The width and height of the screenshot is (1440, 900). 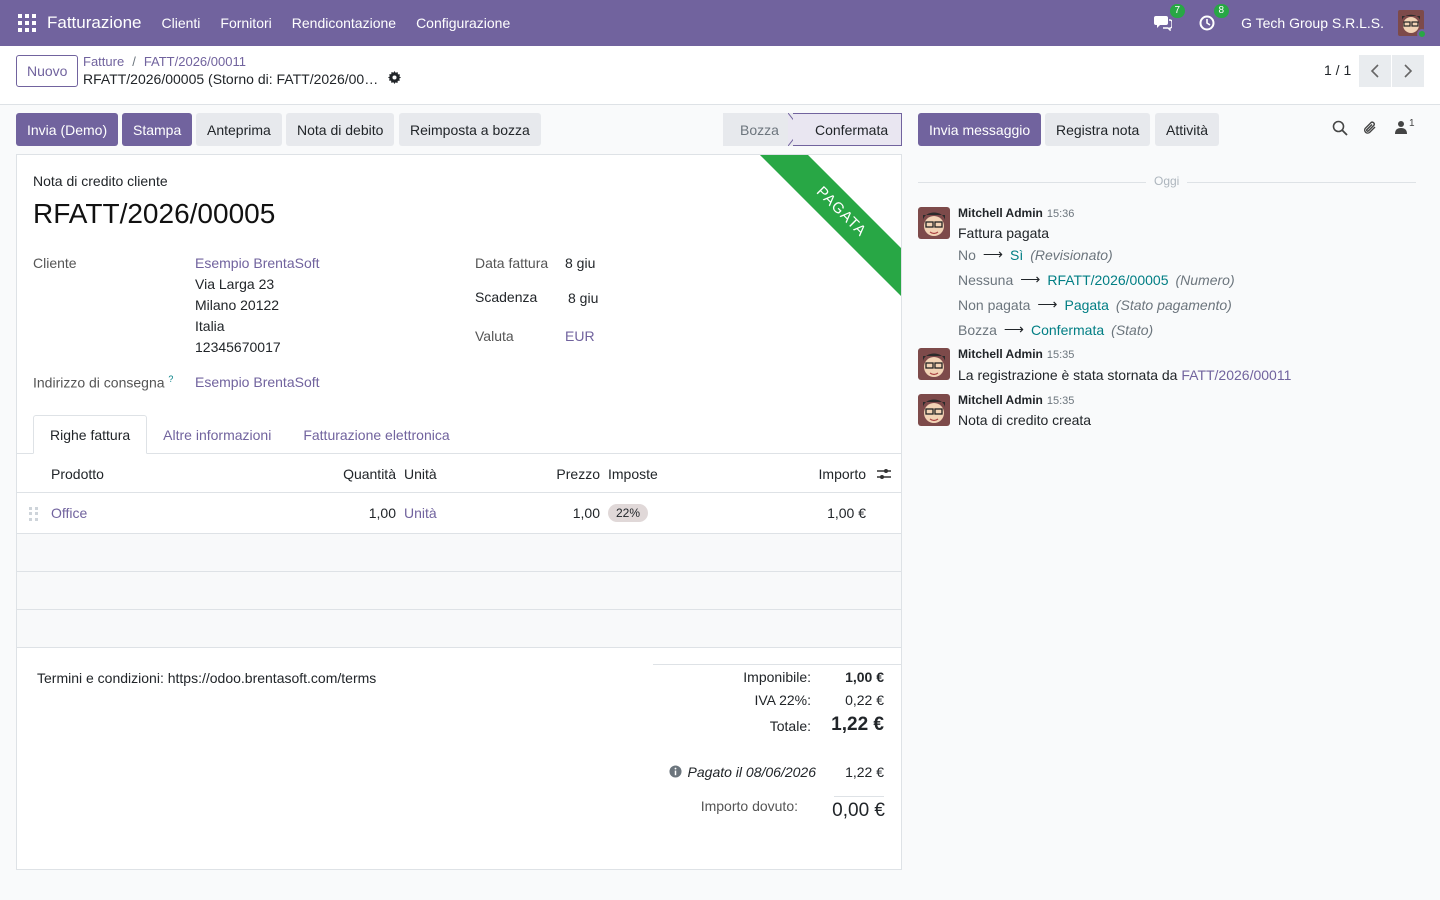 What do you see at coordinates (340, 129) in the screenshot?
I see `debit-note-button: Nota di debito` at bounding box center [340, 129].